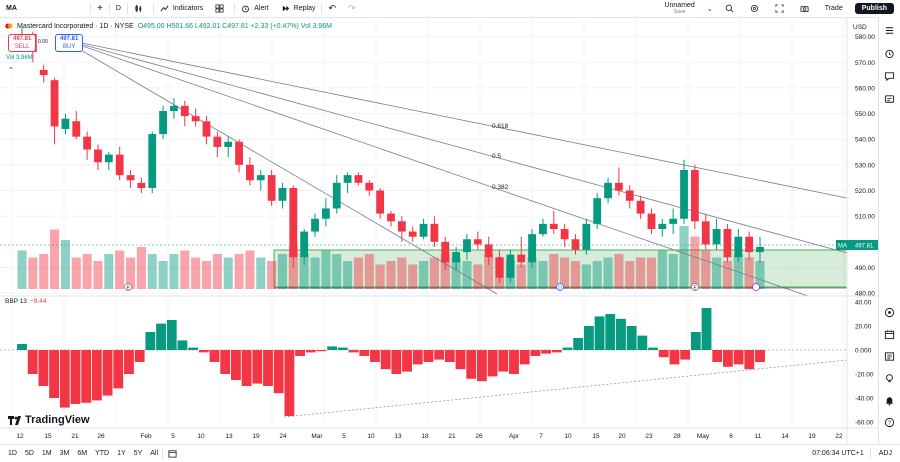 This screenshot has width=900, height=462. Describe the element at coordinates (889, 76) in the screenshot. I see `chat-icon` at that location.